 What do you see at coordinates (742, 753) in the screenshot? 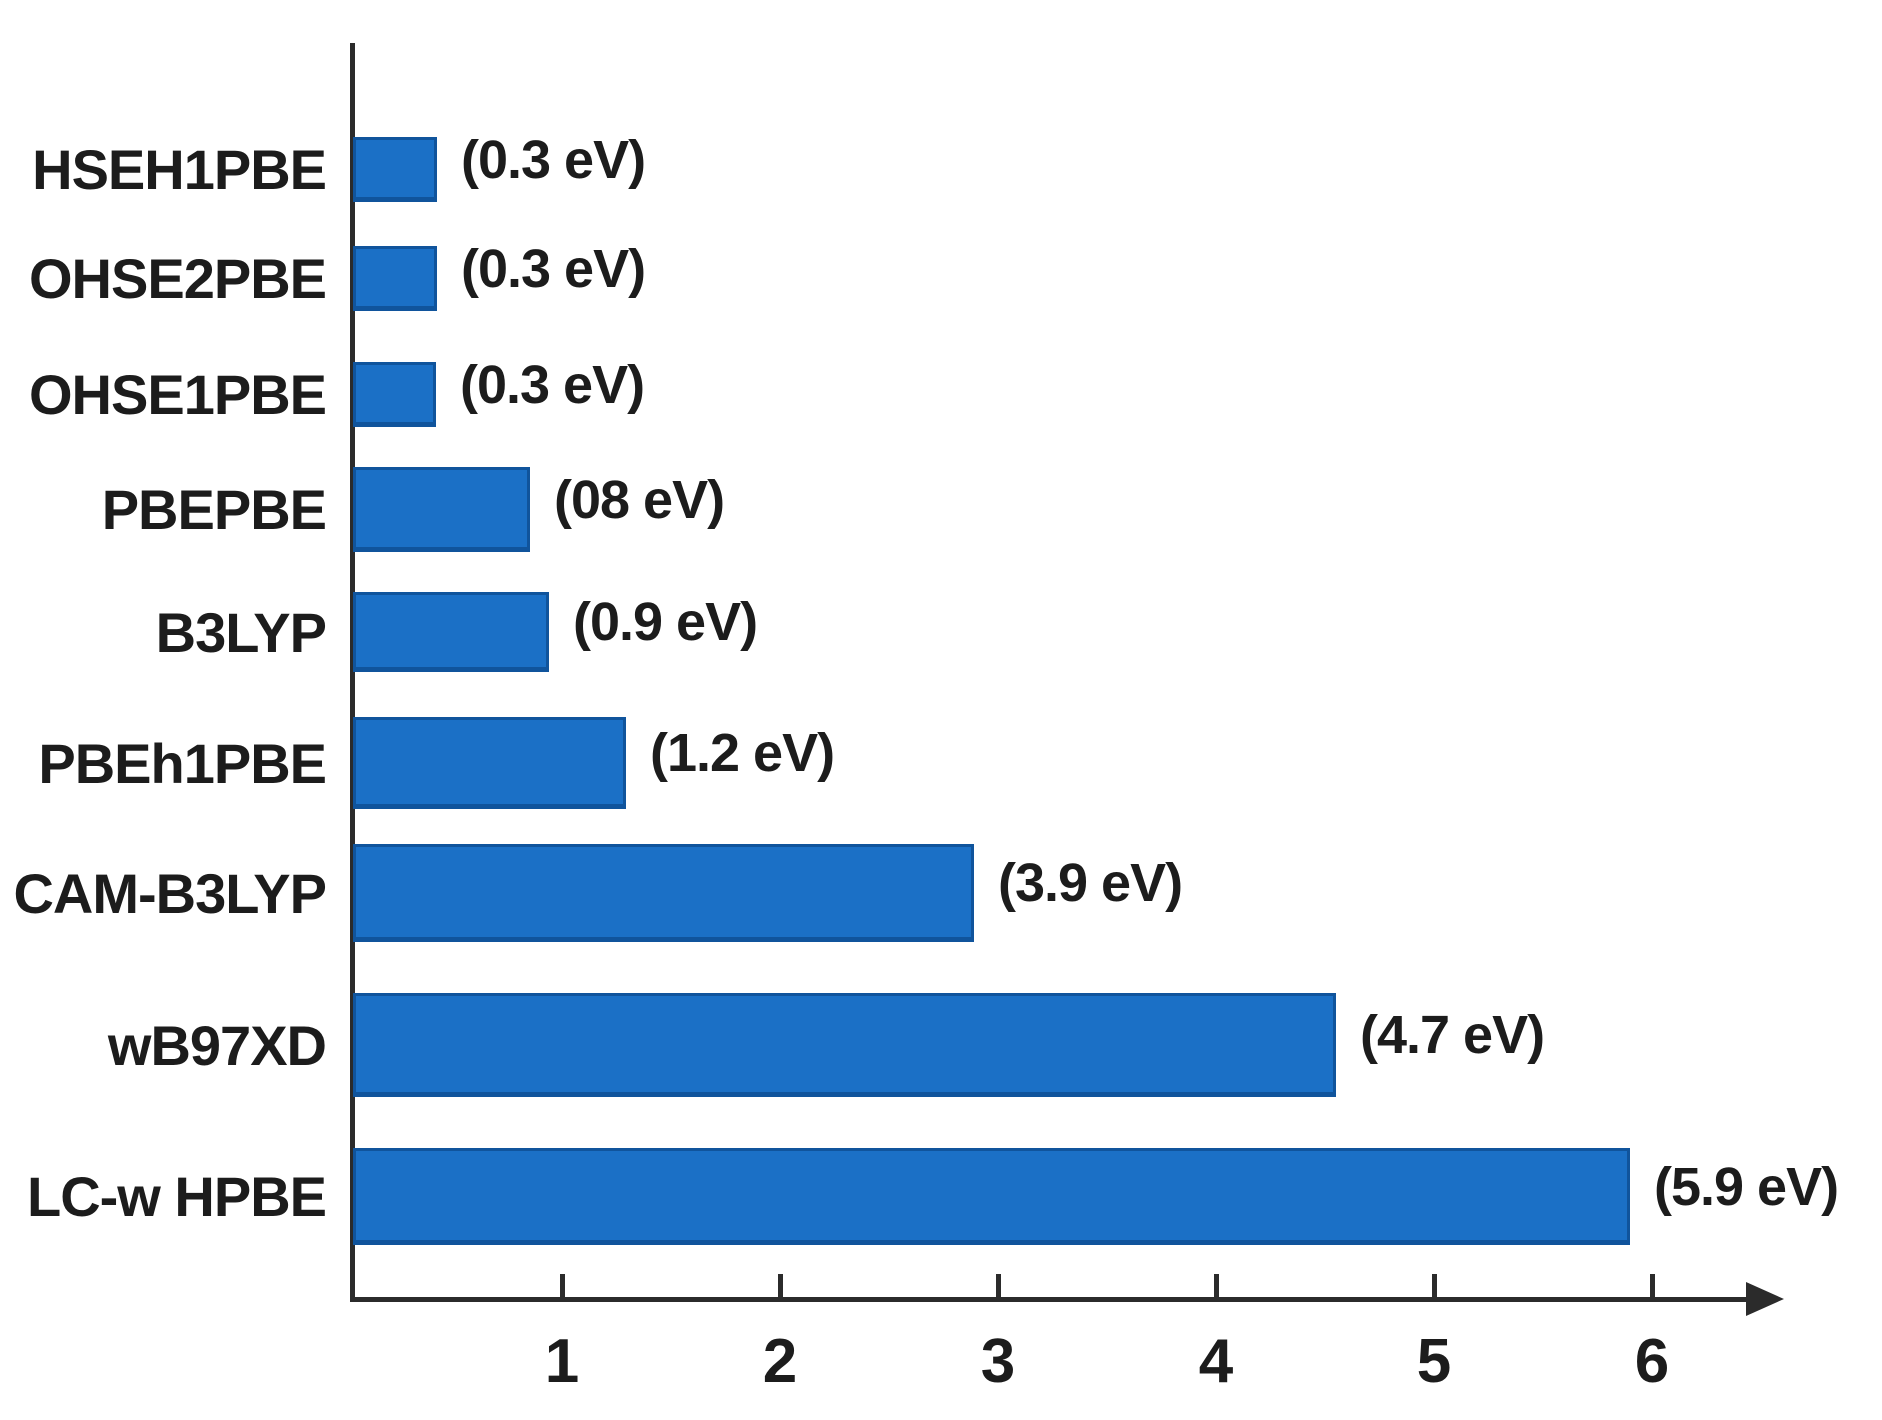
I see `value-label-pbeh1pbe: (1.2 eV)` at bounding box center [742, 753].